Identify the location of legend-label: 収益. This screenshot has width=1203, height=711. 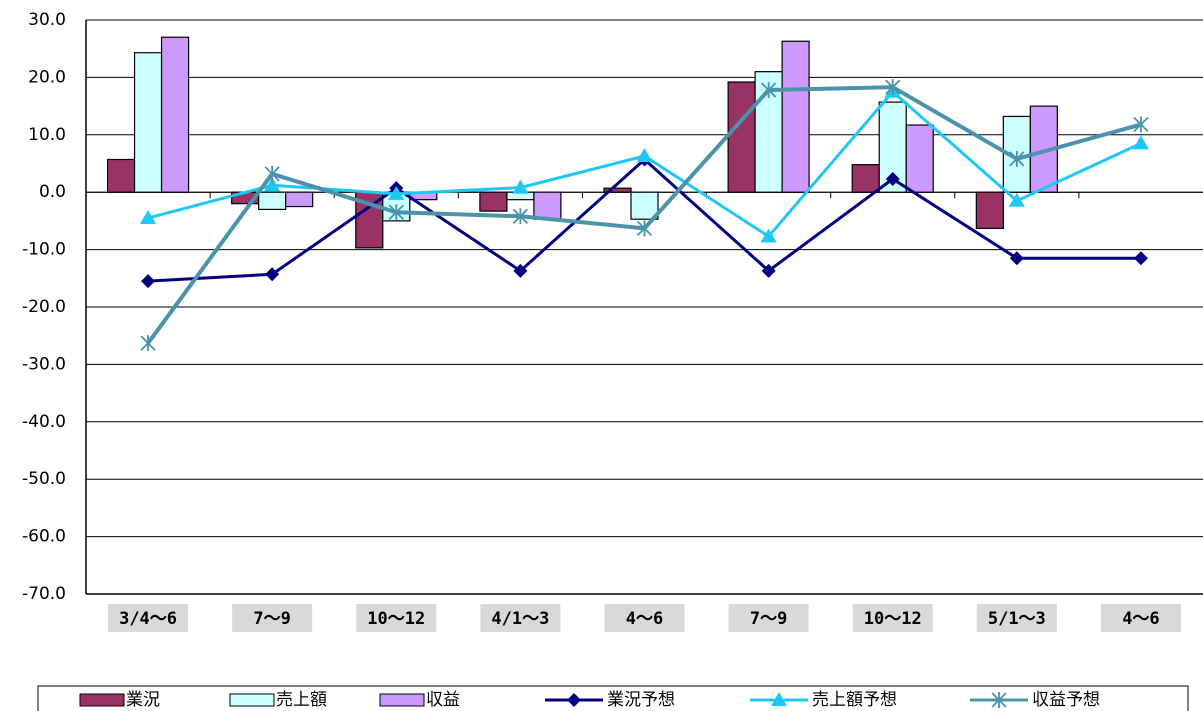
(443, 700).